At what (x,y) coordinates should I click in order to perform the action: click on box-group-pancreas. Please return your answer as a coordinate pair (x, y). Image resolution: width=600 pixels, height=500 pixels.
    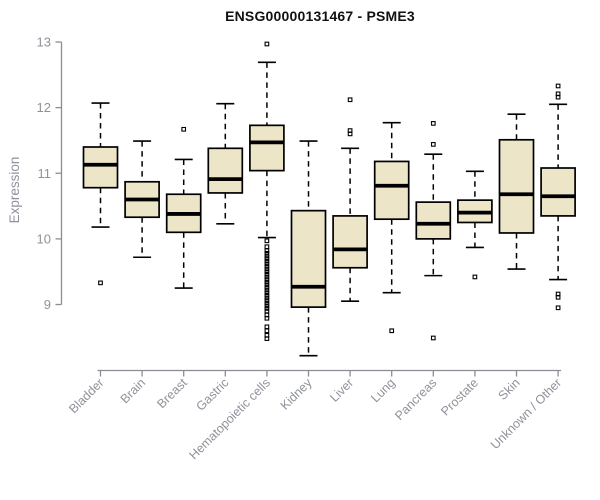
    Looking at the image, I should click on (433, 231).